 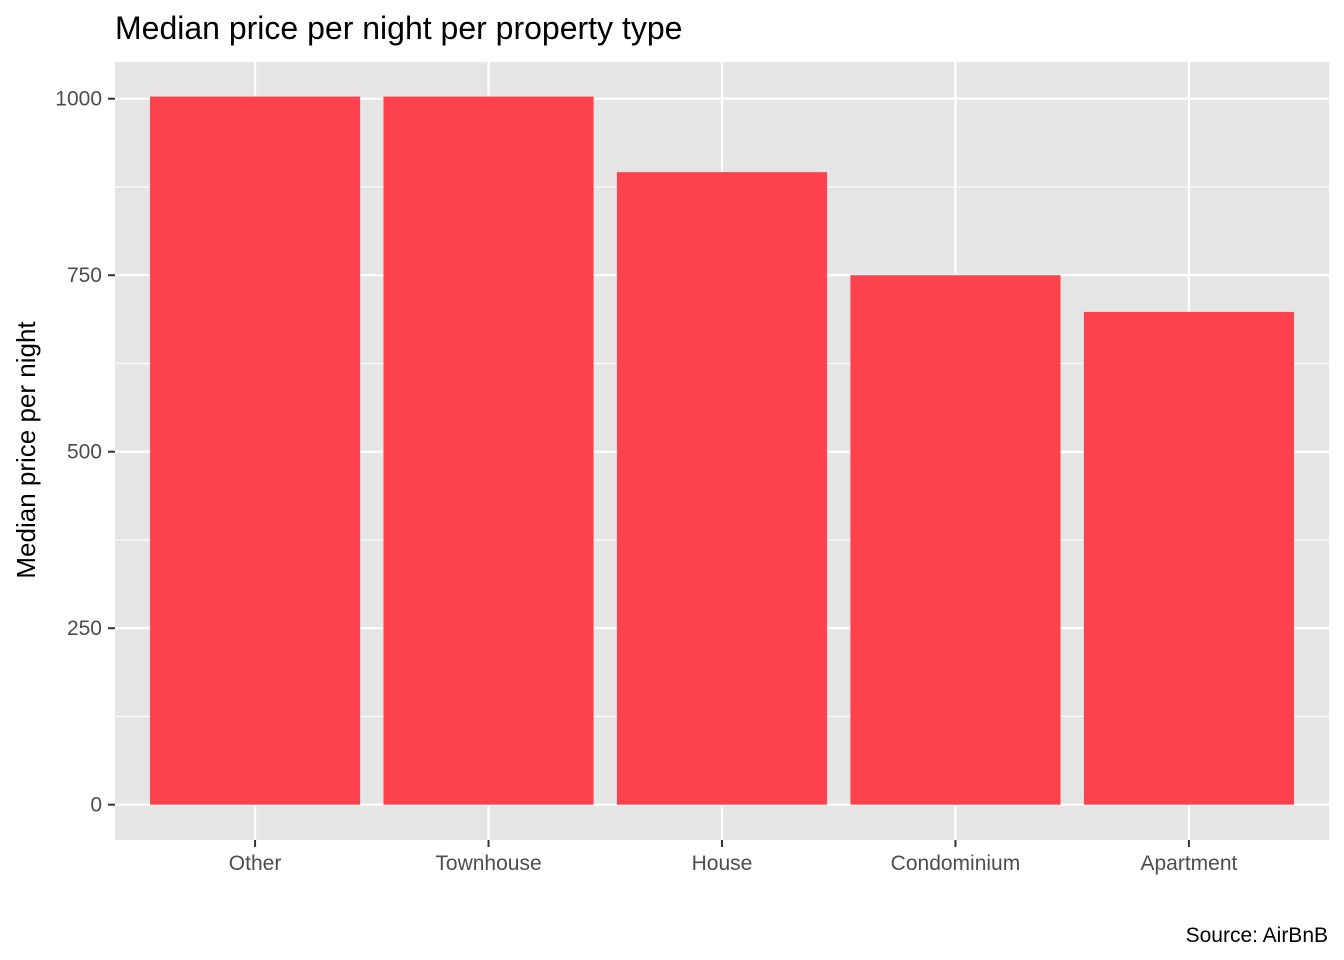 I want to click on x-tick-label: House, so click(x=722, y=863).